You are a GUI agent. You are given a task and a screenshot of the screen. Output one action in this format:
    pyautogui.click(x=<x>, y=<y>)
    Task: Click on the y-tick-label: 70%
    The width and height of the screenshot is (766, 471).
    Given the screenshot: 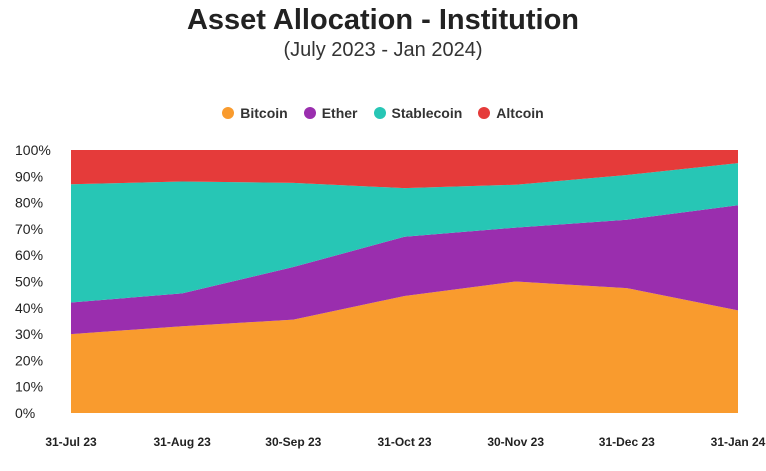 What is the action you would take?
    pyautogui.click(x=29, y=229)
    